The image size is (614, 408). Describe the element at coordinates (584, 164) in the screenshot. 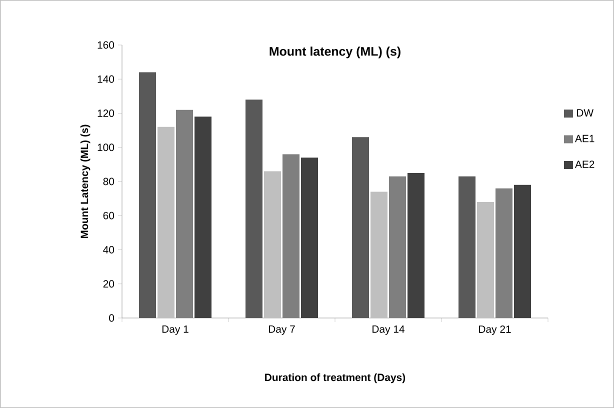

I see `legend-label: AE2` at that location.